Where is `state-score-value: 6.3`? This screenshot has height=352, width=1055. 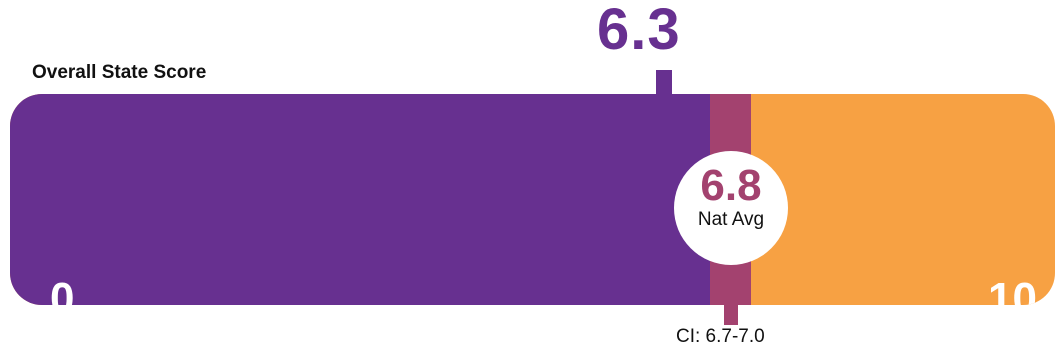 state-score-value: 6.3 is located at coordinates (639, 31).